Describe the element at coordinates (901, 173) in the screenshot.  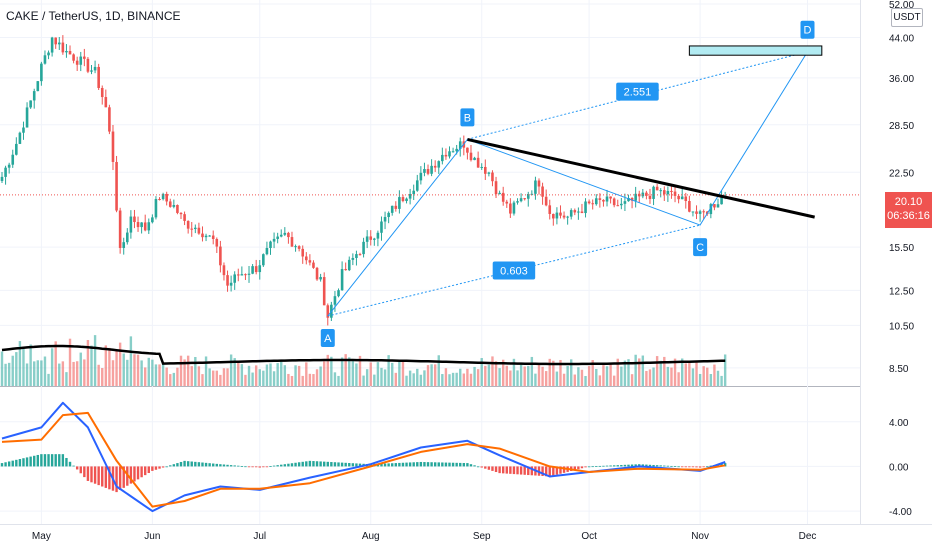
I see `price-tick-label: 22.50` at that location.